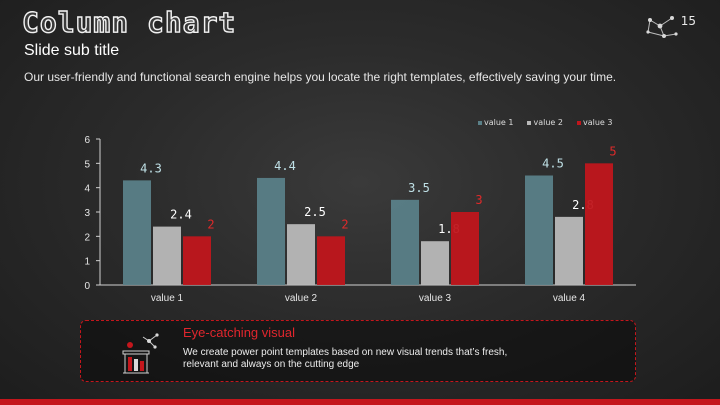 The height and width of the screenshot is (405, 720). Describe the element at coordinates (435, 298) in the screenshot. I see `x-tick-label: value 3` at that location.